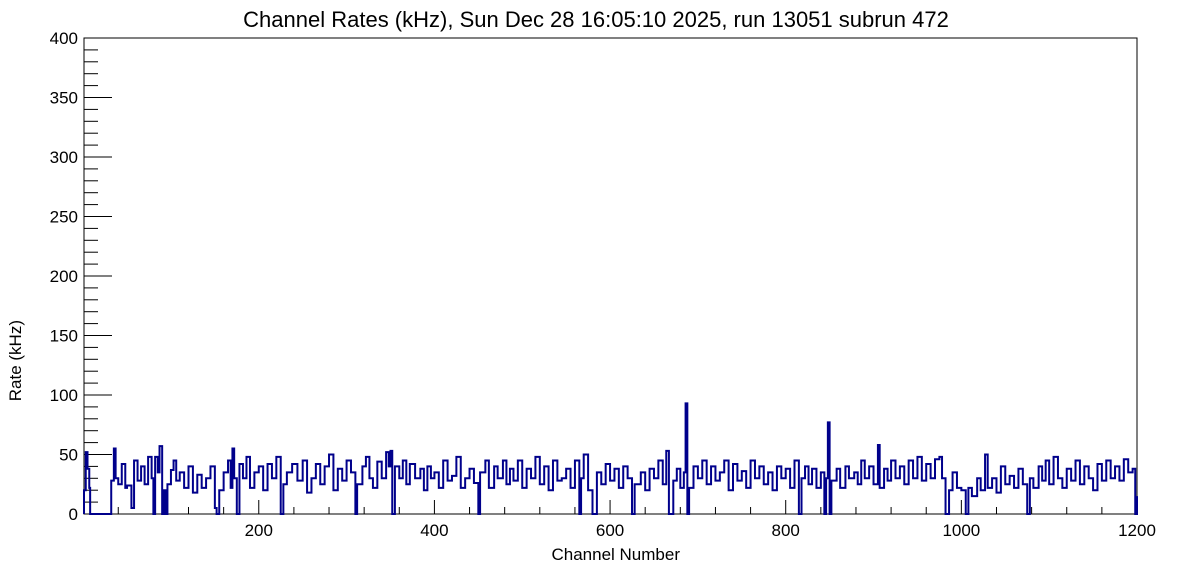 This screenshot has height=572, width=1196. I want to click on y-tick-label: 250, so click(64, 217).